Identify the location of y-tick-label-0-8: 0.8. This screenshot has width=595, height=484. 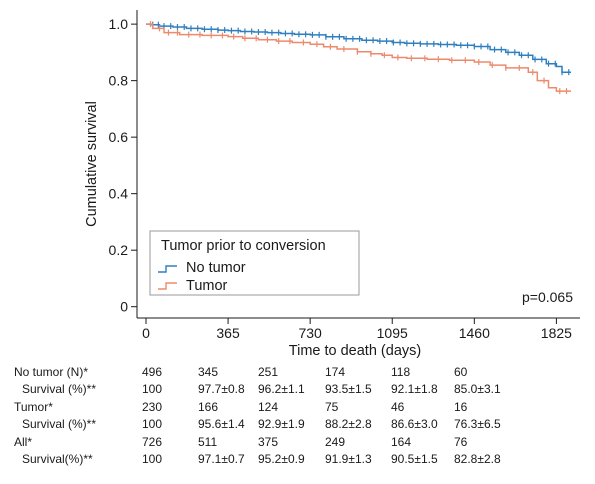
(119, 81).